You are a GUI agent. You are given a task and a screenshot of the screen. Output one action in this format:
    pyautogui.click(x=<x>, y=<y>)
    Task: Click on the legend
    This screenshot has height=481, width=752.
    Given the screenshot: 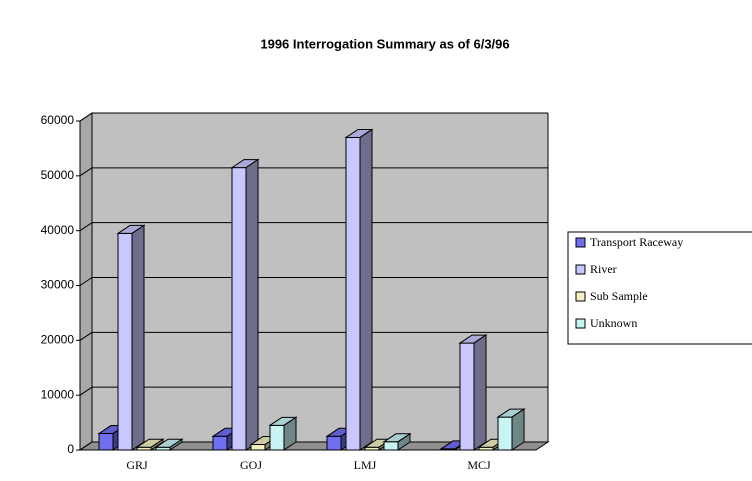 What is the action you would take?
    pyautogui.click(x=659, y=288)
    